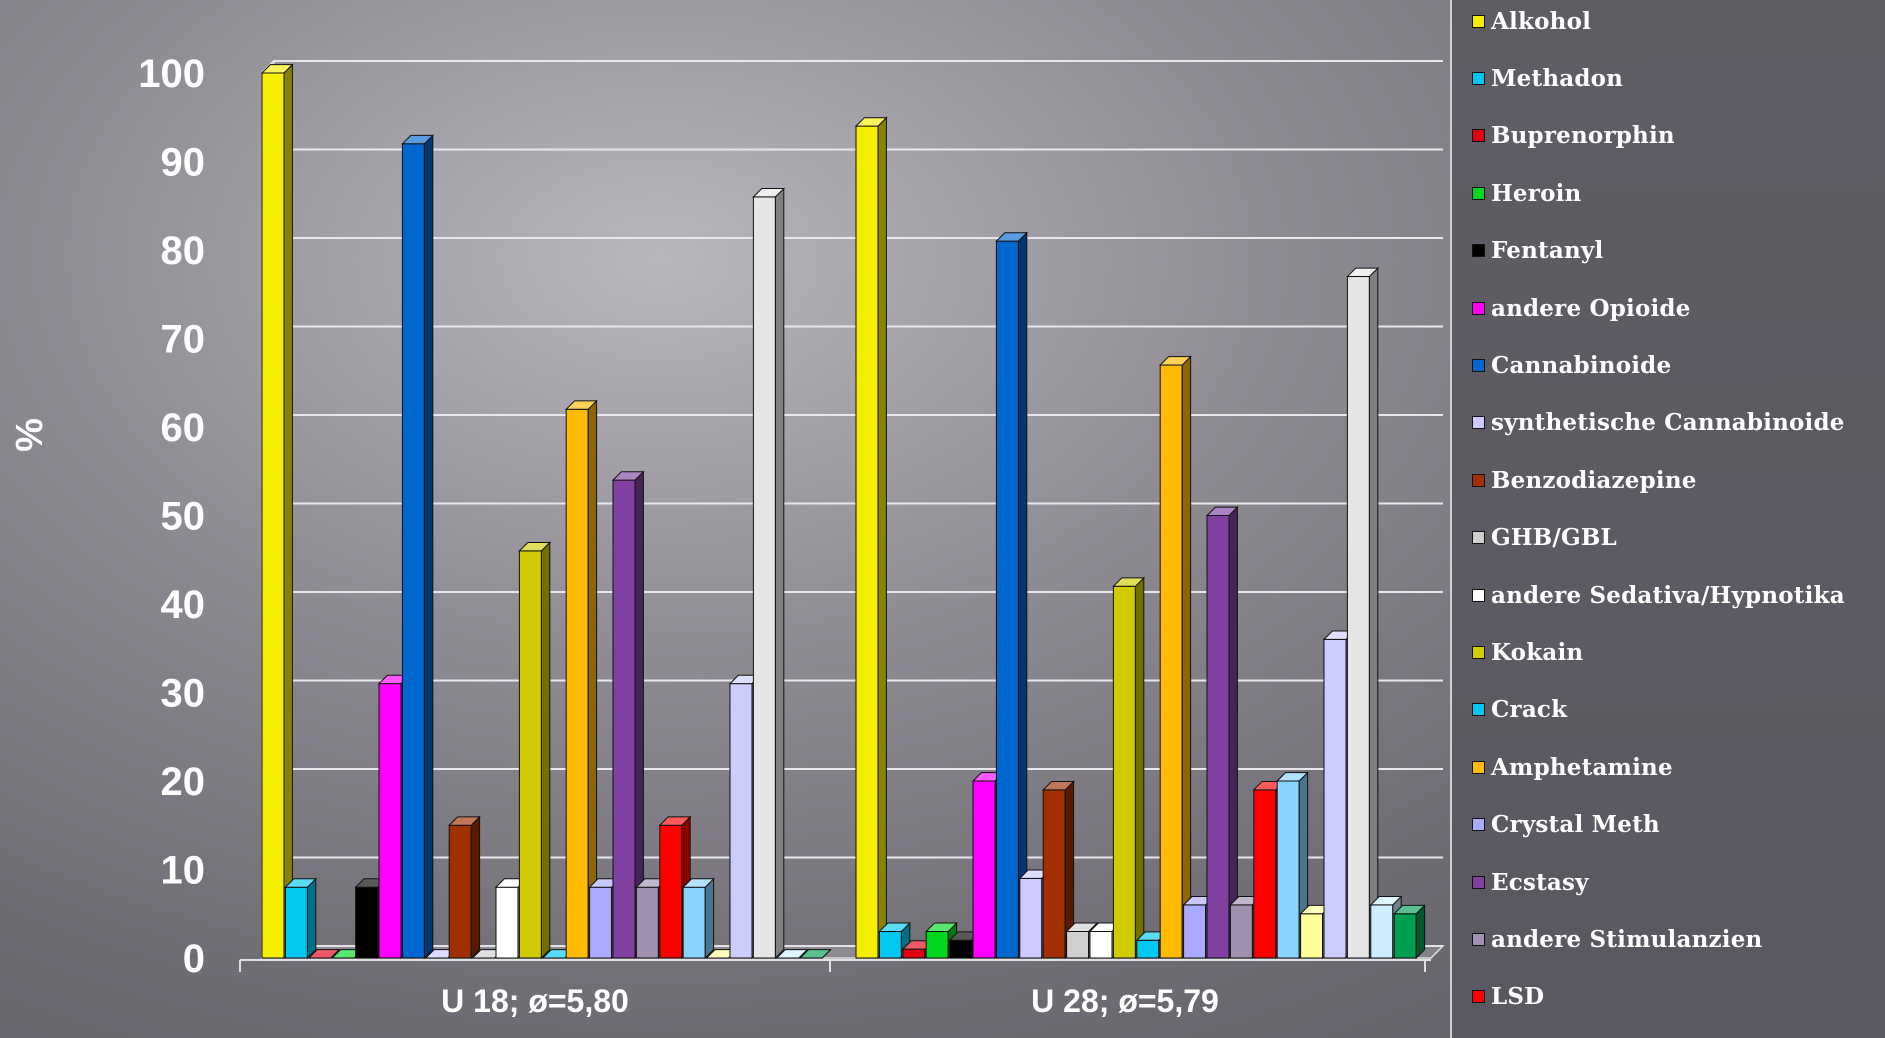 The width and height of the screenshot is (1885, 1038). I want to click on legend-item: Heroin, so click(1526, 193).